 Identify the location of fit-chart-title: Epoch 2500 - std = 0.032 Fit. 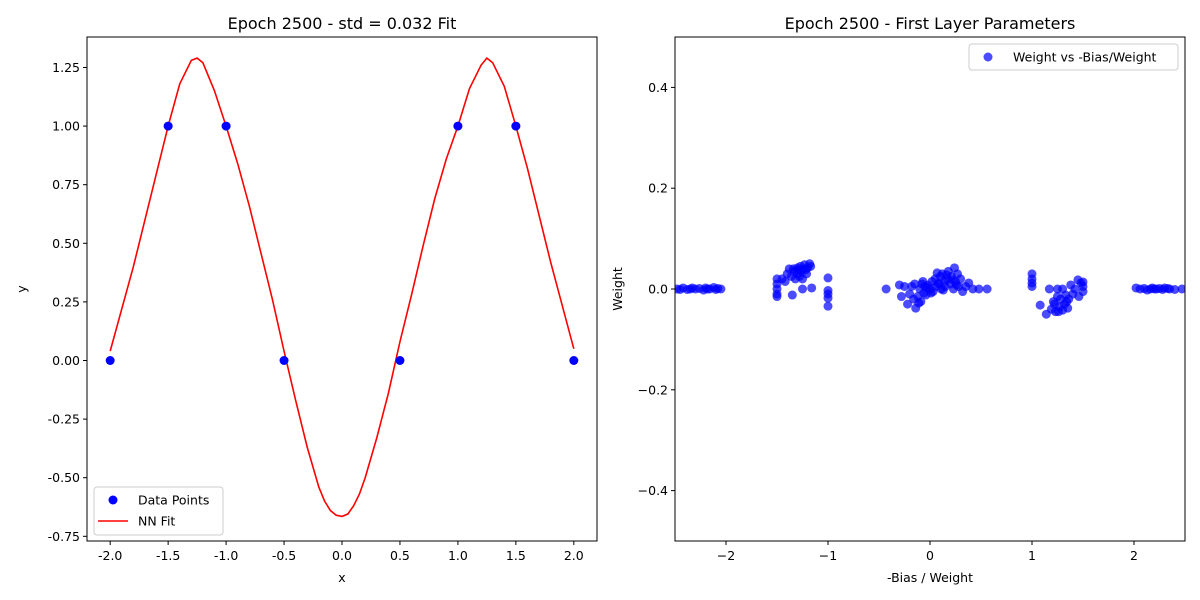
(342, 23).